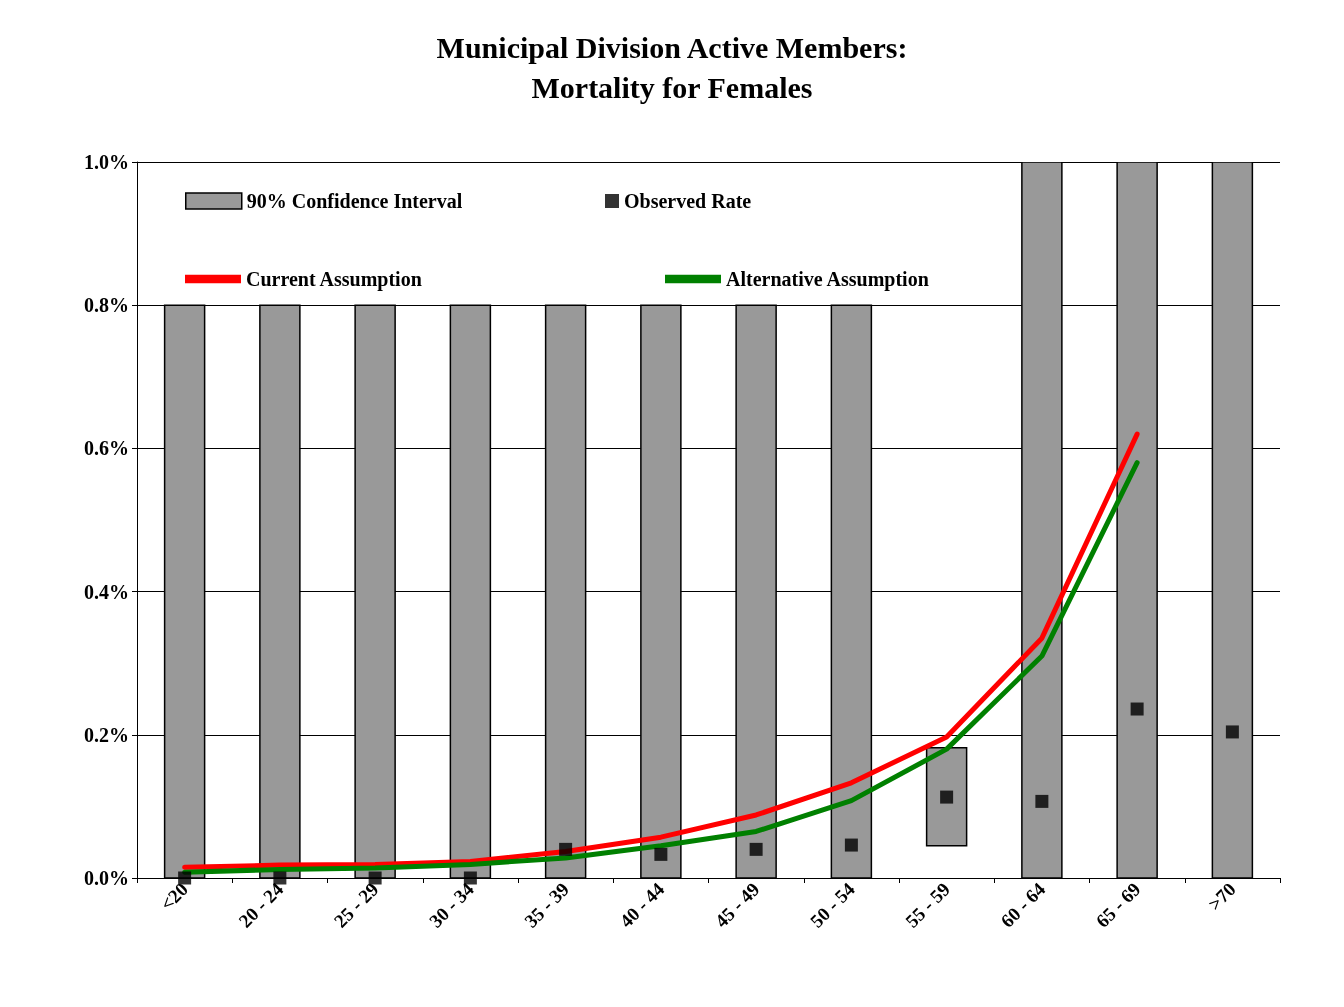  Describe the element at coordinates (106, 162) in the screenshot. I see `y-tick-label: 1.0%` at that location.